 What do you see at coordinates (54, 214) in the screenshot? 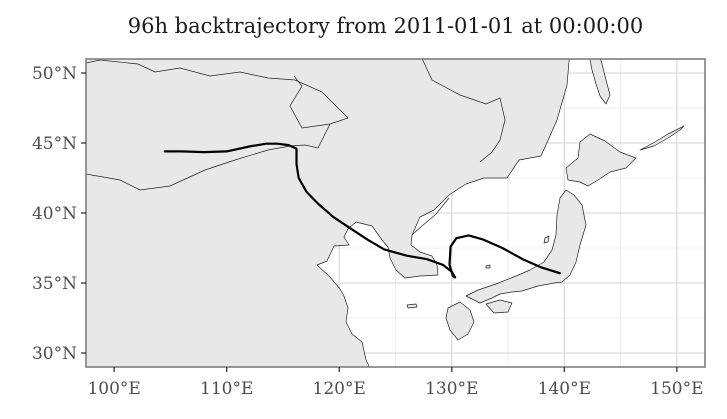
I see `y-tick-label: 40°N` at bounding box center [54, 214].